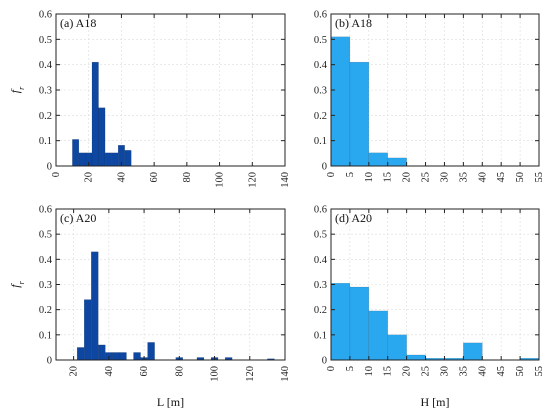 Image resolution: width=550 pixels, height=414 pixels. Describe the element at coordinates (388, 177) in the screenshot. I see `x-tick-label: 15` at that location.